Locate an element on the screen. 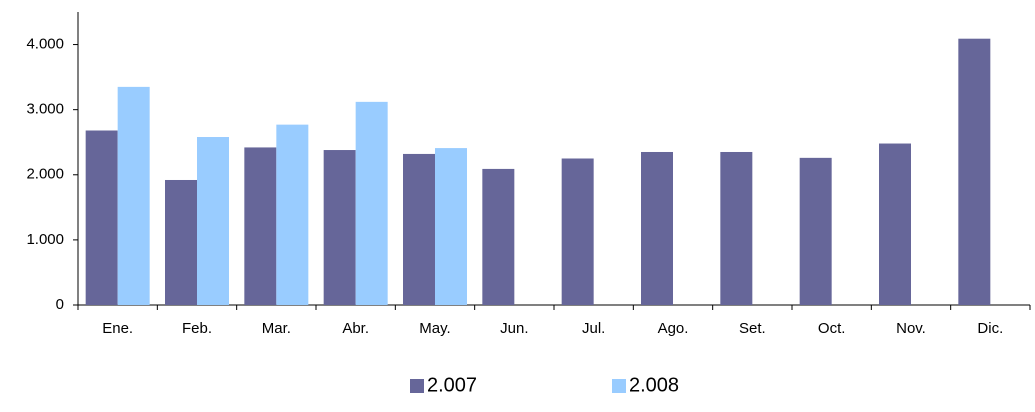 This screenshot has width=1035, height=412. x-tick-label: Oct. is located at coordinates (832, 328).